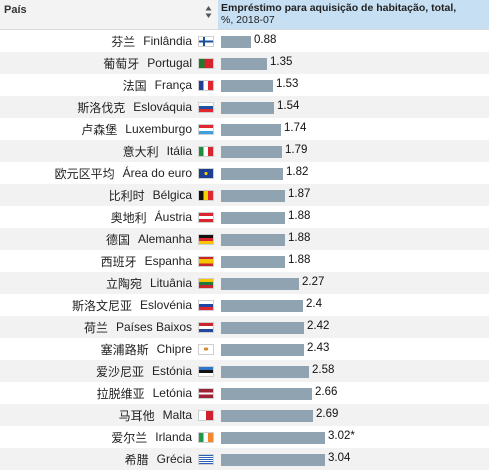 This screenshot has width=489, height=470. Describe the element at coordinates (136, 459) in the screenshot. I see `country-name-zh: 希腊` at that location.